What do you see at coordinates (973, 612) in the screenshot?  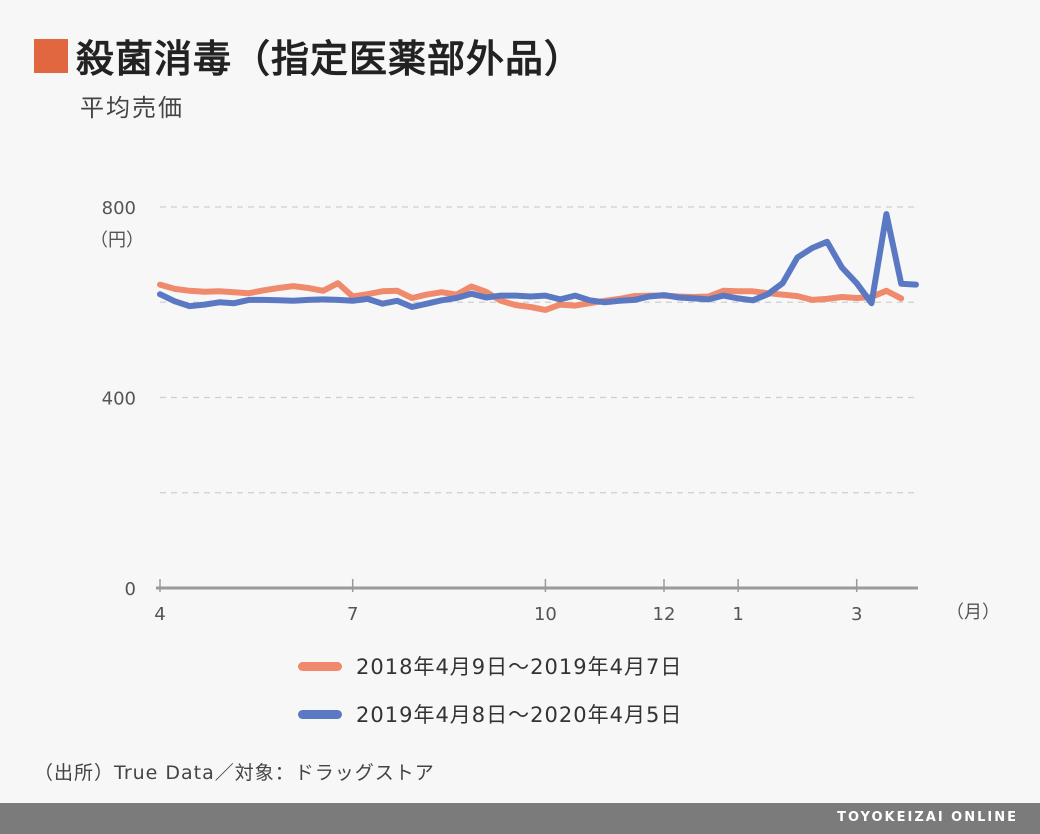 I see `x-axis-unit-label: （月）` at bounding box center [973, 612].